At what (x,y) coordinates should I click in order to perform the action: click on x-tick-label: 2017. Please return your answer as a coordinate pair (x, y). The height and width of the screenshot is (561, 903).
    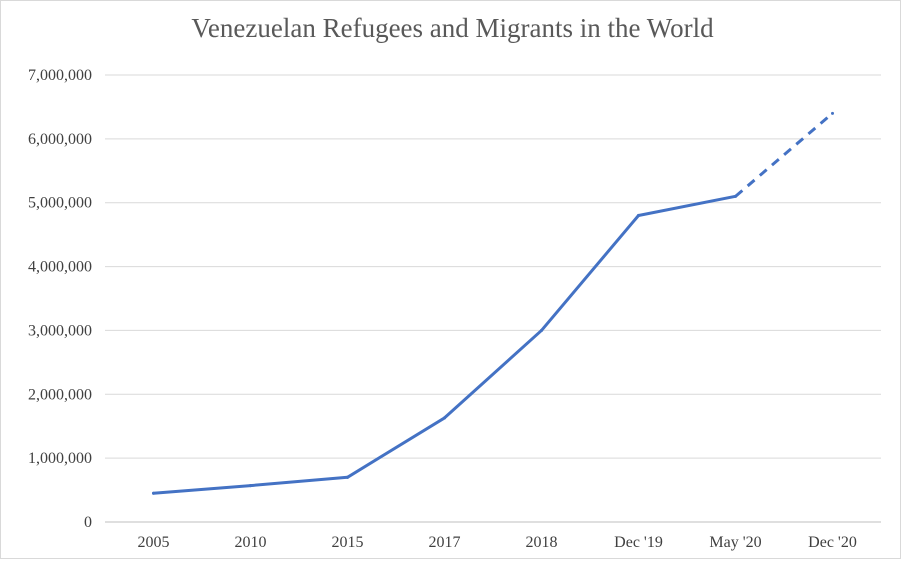
    Looking at the image, I should click on (445, 542).